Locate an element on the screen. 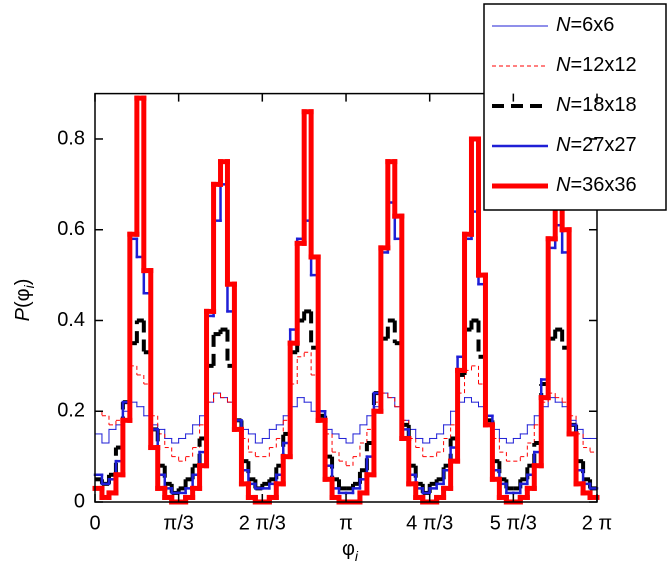  x-tick-label: 0 is located at coordinates (94, 523).